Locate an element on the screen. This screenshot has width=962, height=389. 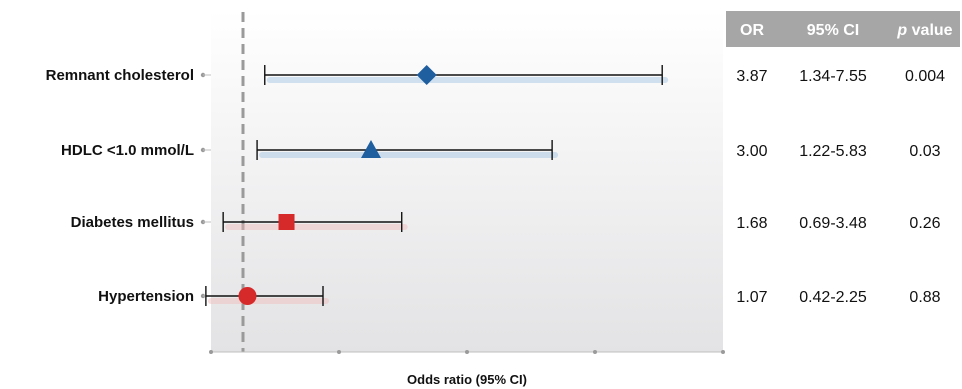
forest-row: Diabetes mellitus is located at coordinates (239, 222).